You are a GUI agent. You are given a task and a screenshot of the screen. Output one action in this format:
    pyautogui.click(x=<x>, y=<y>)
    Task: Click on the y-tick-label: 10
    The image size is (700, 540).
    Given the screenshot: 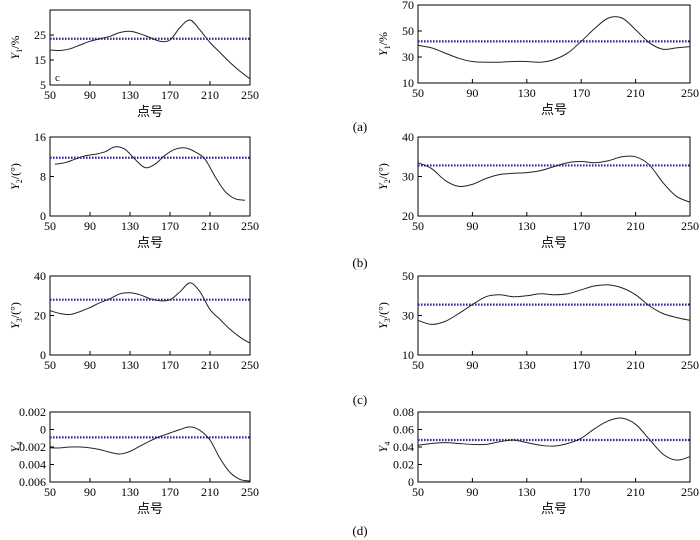 What is the action you would take?
    pyautogui.click(x=408, y=355)
    